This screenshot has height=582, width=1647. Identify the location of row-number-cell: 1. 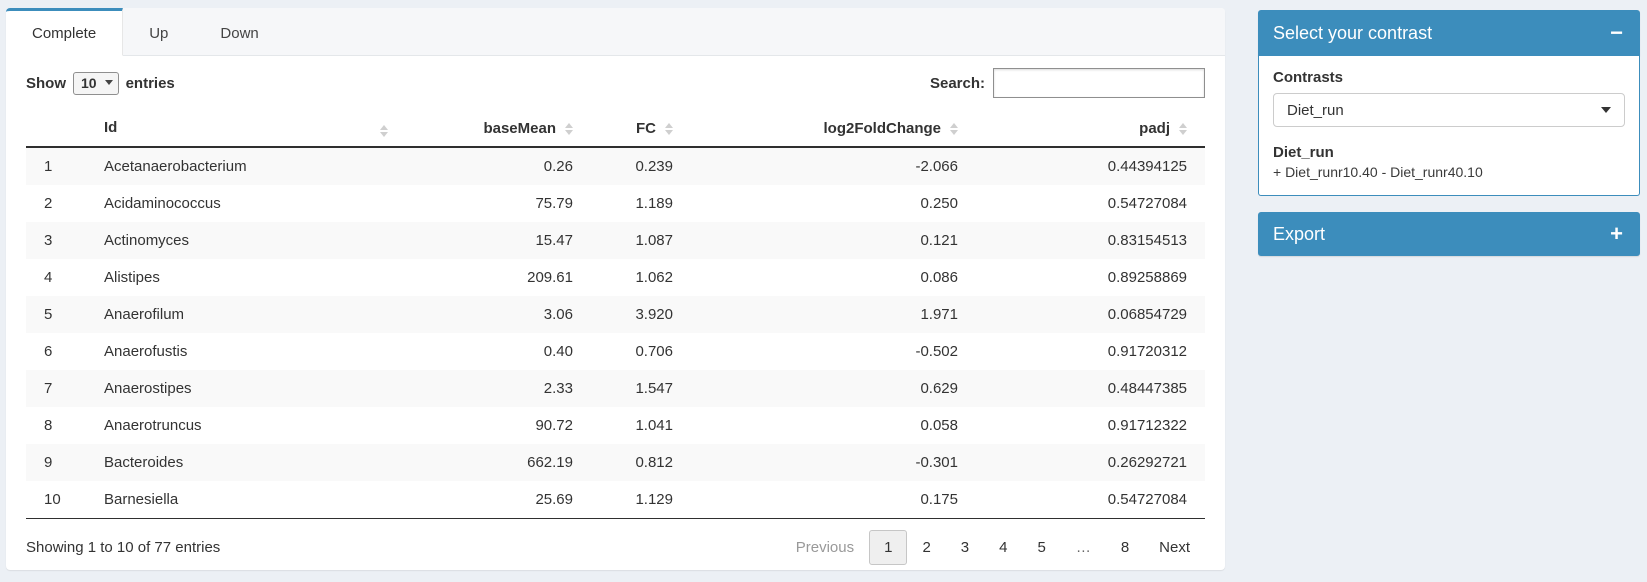
(48, 166).